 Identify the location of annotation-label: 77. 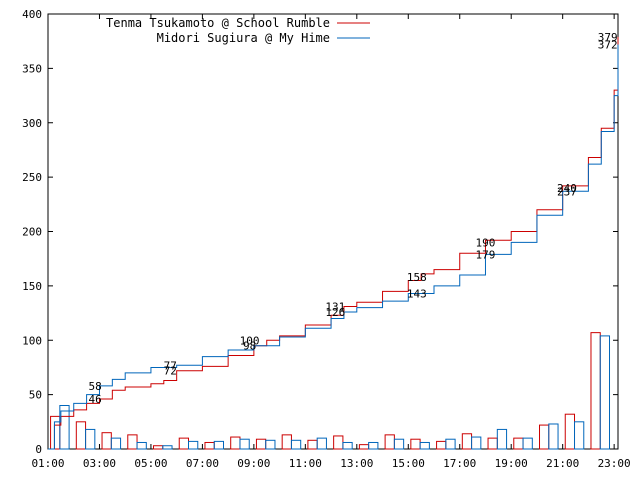
(170, 365).